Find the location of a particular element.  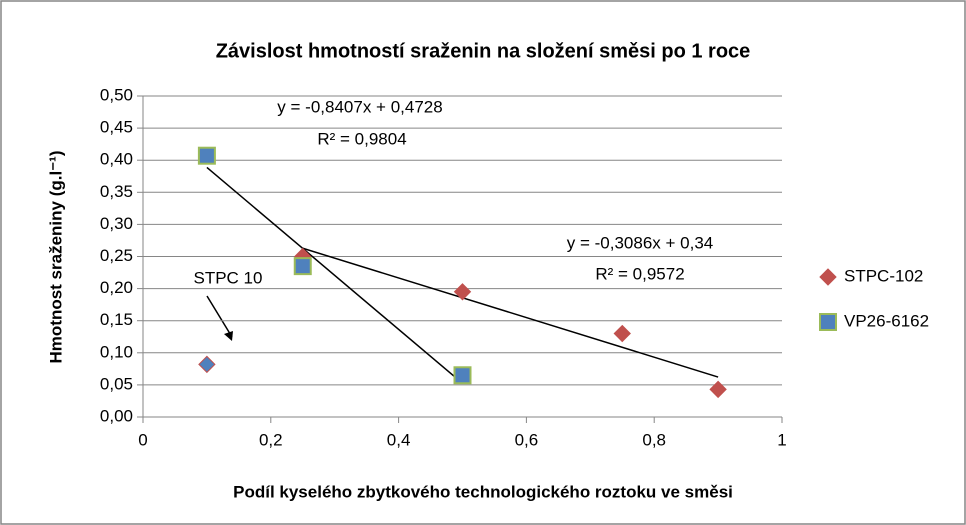

y-tick-label: 0,50 is located at coordinates (116, 94).